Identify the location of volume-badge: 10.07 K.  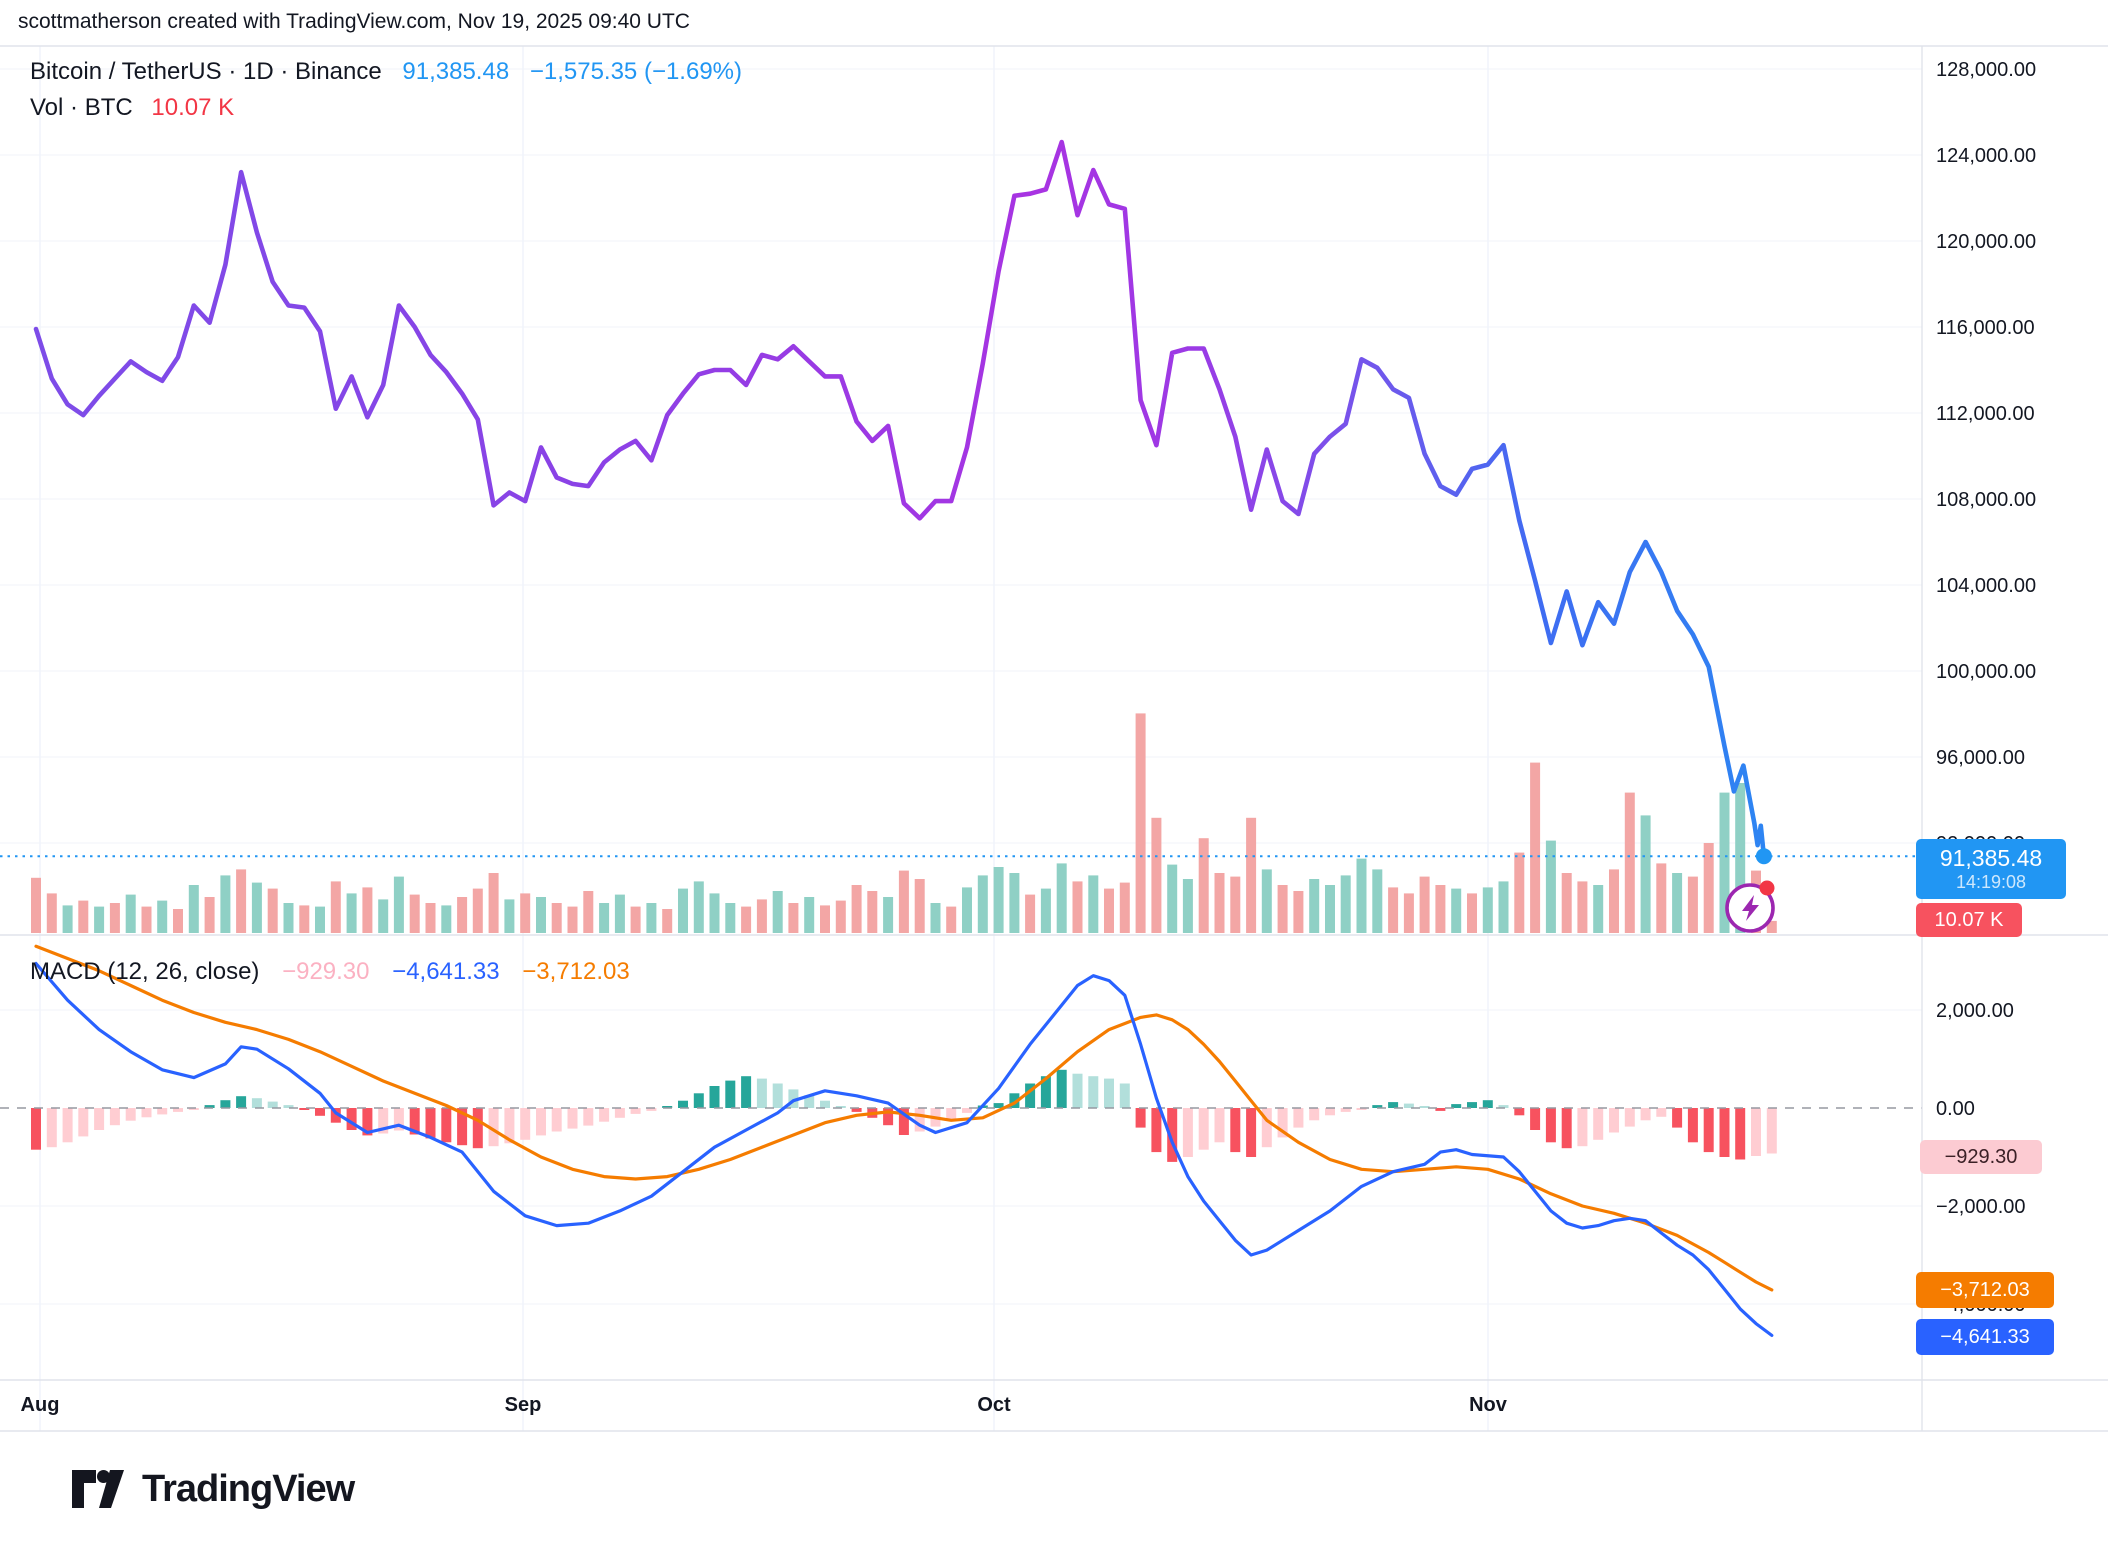
(1969, 920).